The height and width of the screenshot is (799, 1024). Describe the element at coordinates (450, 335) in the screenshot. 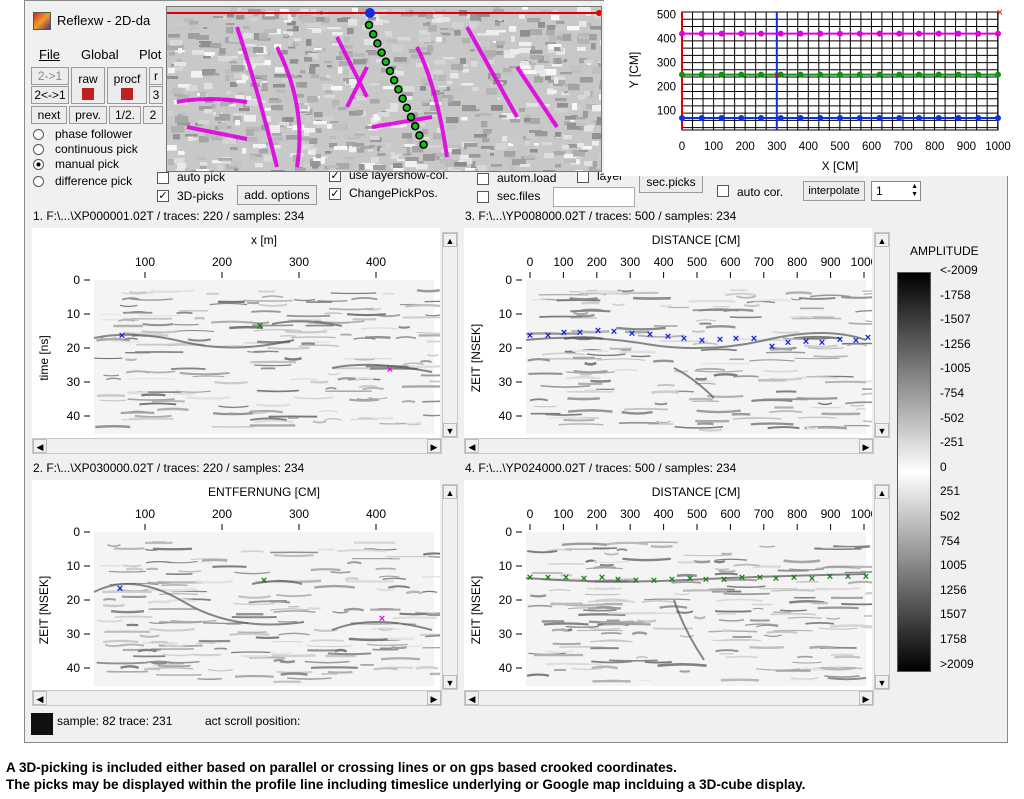

I see `profile-1-vscroll: ▲ ▼` at that location.